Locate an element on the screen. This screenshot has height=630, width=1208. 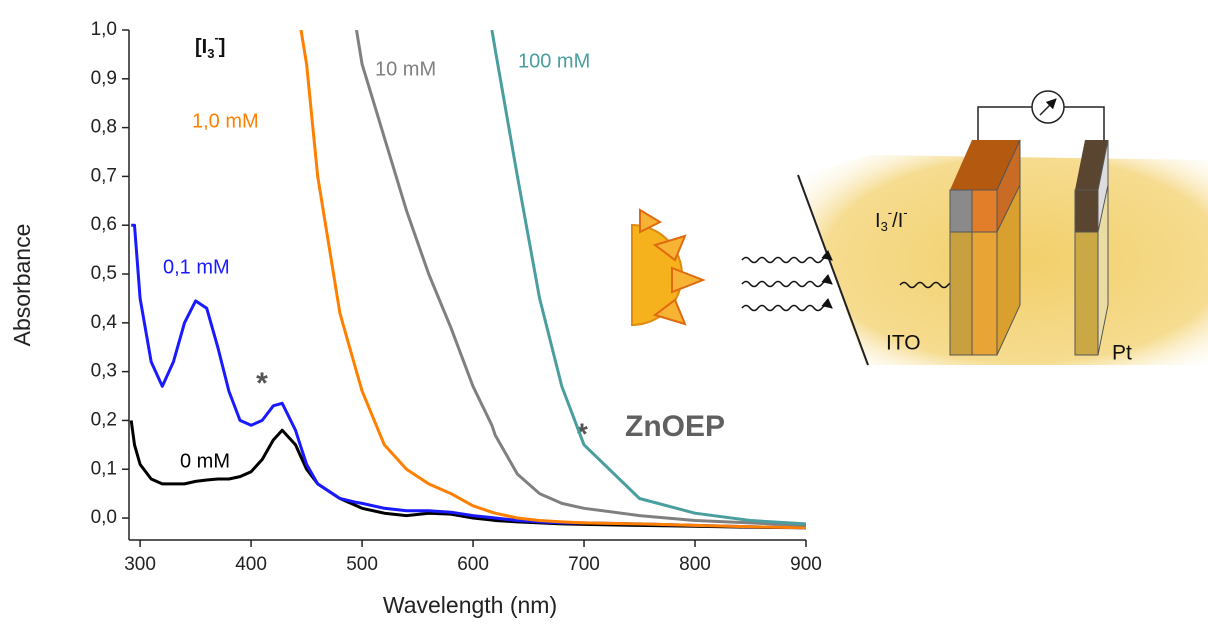
series-label: 0,1 mM is located at coordinates (196, 267).